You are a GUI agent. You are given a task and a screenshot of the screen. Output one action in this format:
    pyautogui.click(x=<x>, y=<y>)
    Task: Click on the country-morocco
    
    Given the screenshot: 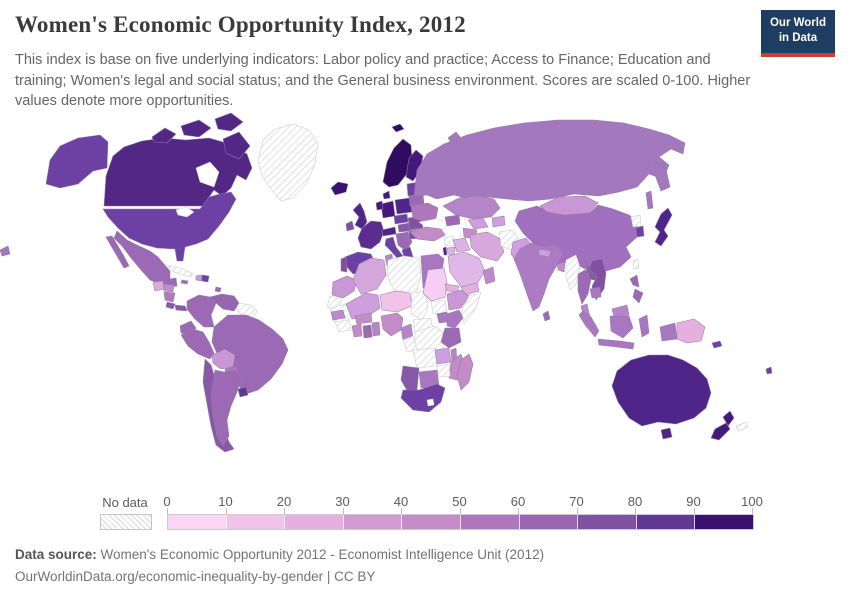 What is the action you would take?
    pyautogui.click(x=344, y=287)
    